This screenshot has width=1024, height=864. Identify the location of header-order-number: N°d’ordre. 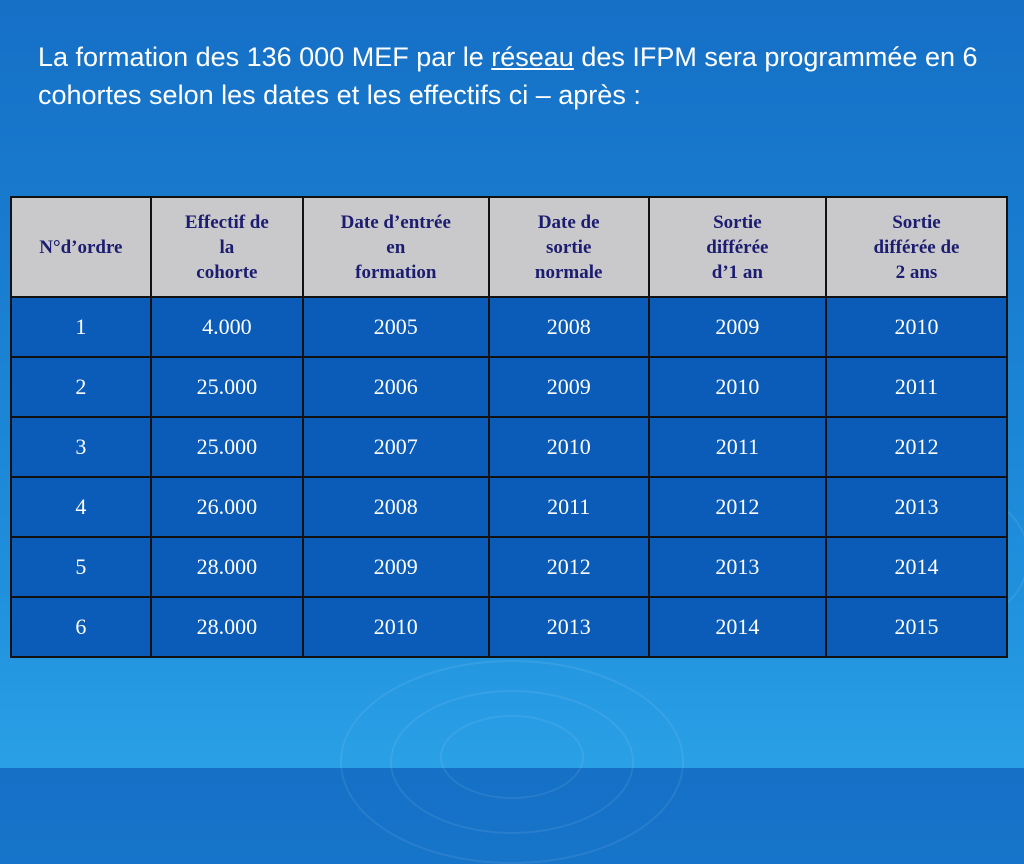
(81, 247).